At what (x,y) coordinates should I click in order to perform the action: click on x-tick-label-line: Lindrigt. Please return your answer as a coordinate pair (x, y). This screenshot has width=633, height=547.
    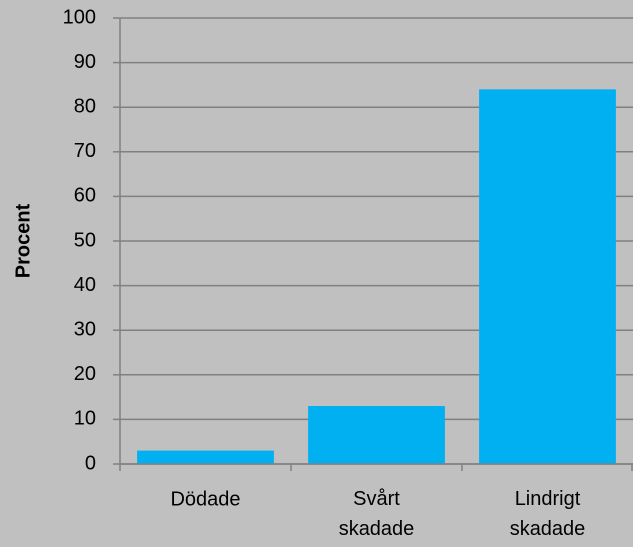
    Looking at the image, I should click on (548, 499).